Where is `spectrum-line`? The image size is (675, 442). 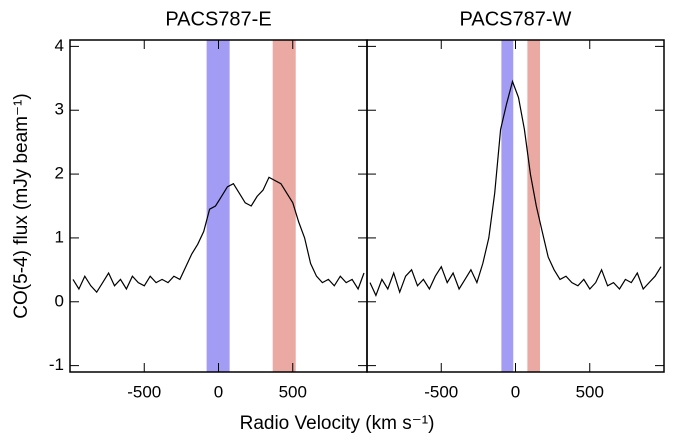
spectrum-line is located at coordinates (218, 235).